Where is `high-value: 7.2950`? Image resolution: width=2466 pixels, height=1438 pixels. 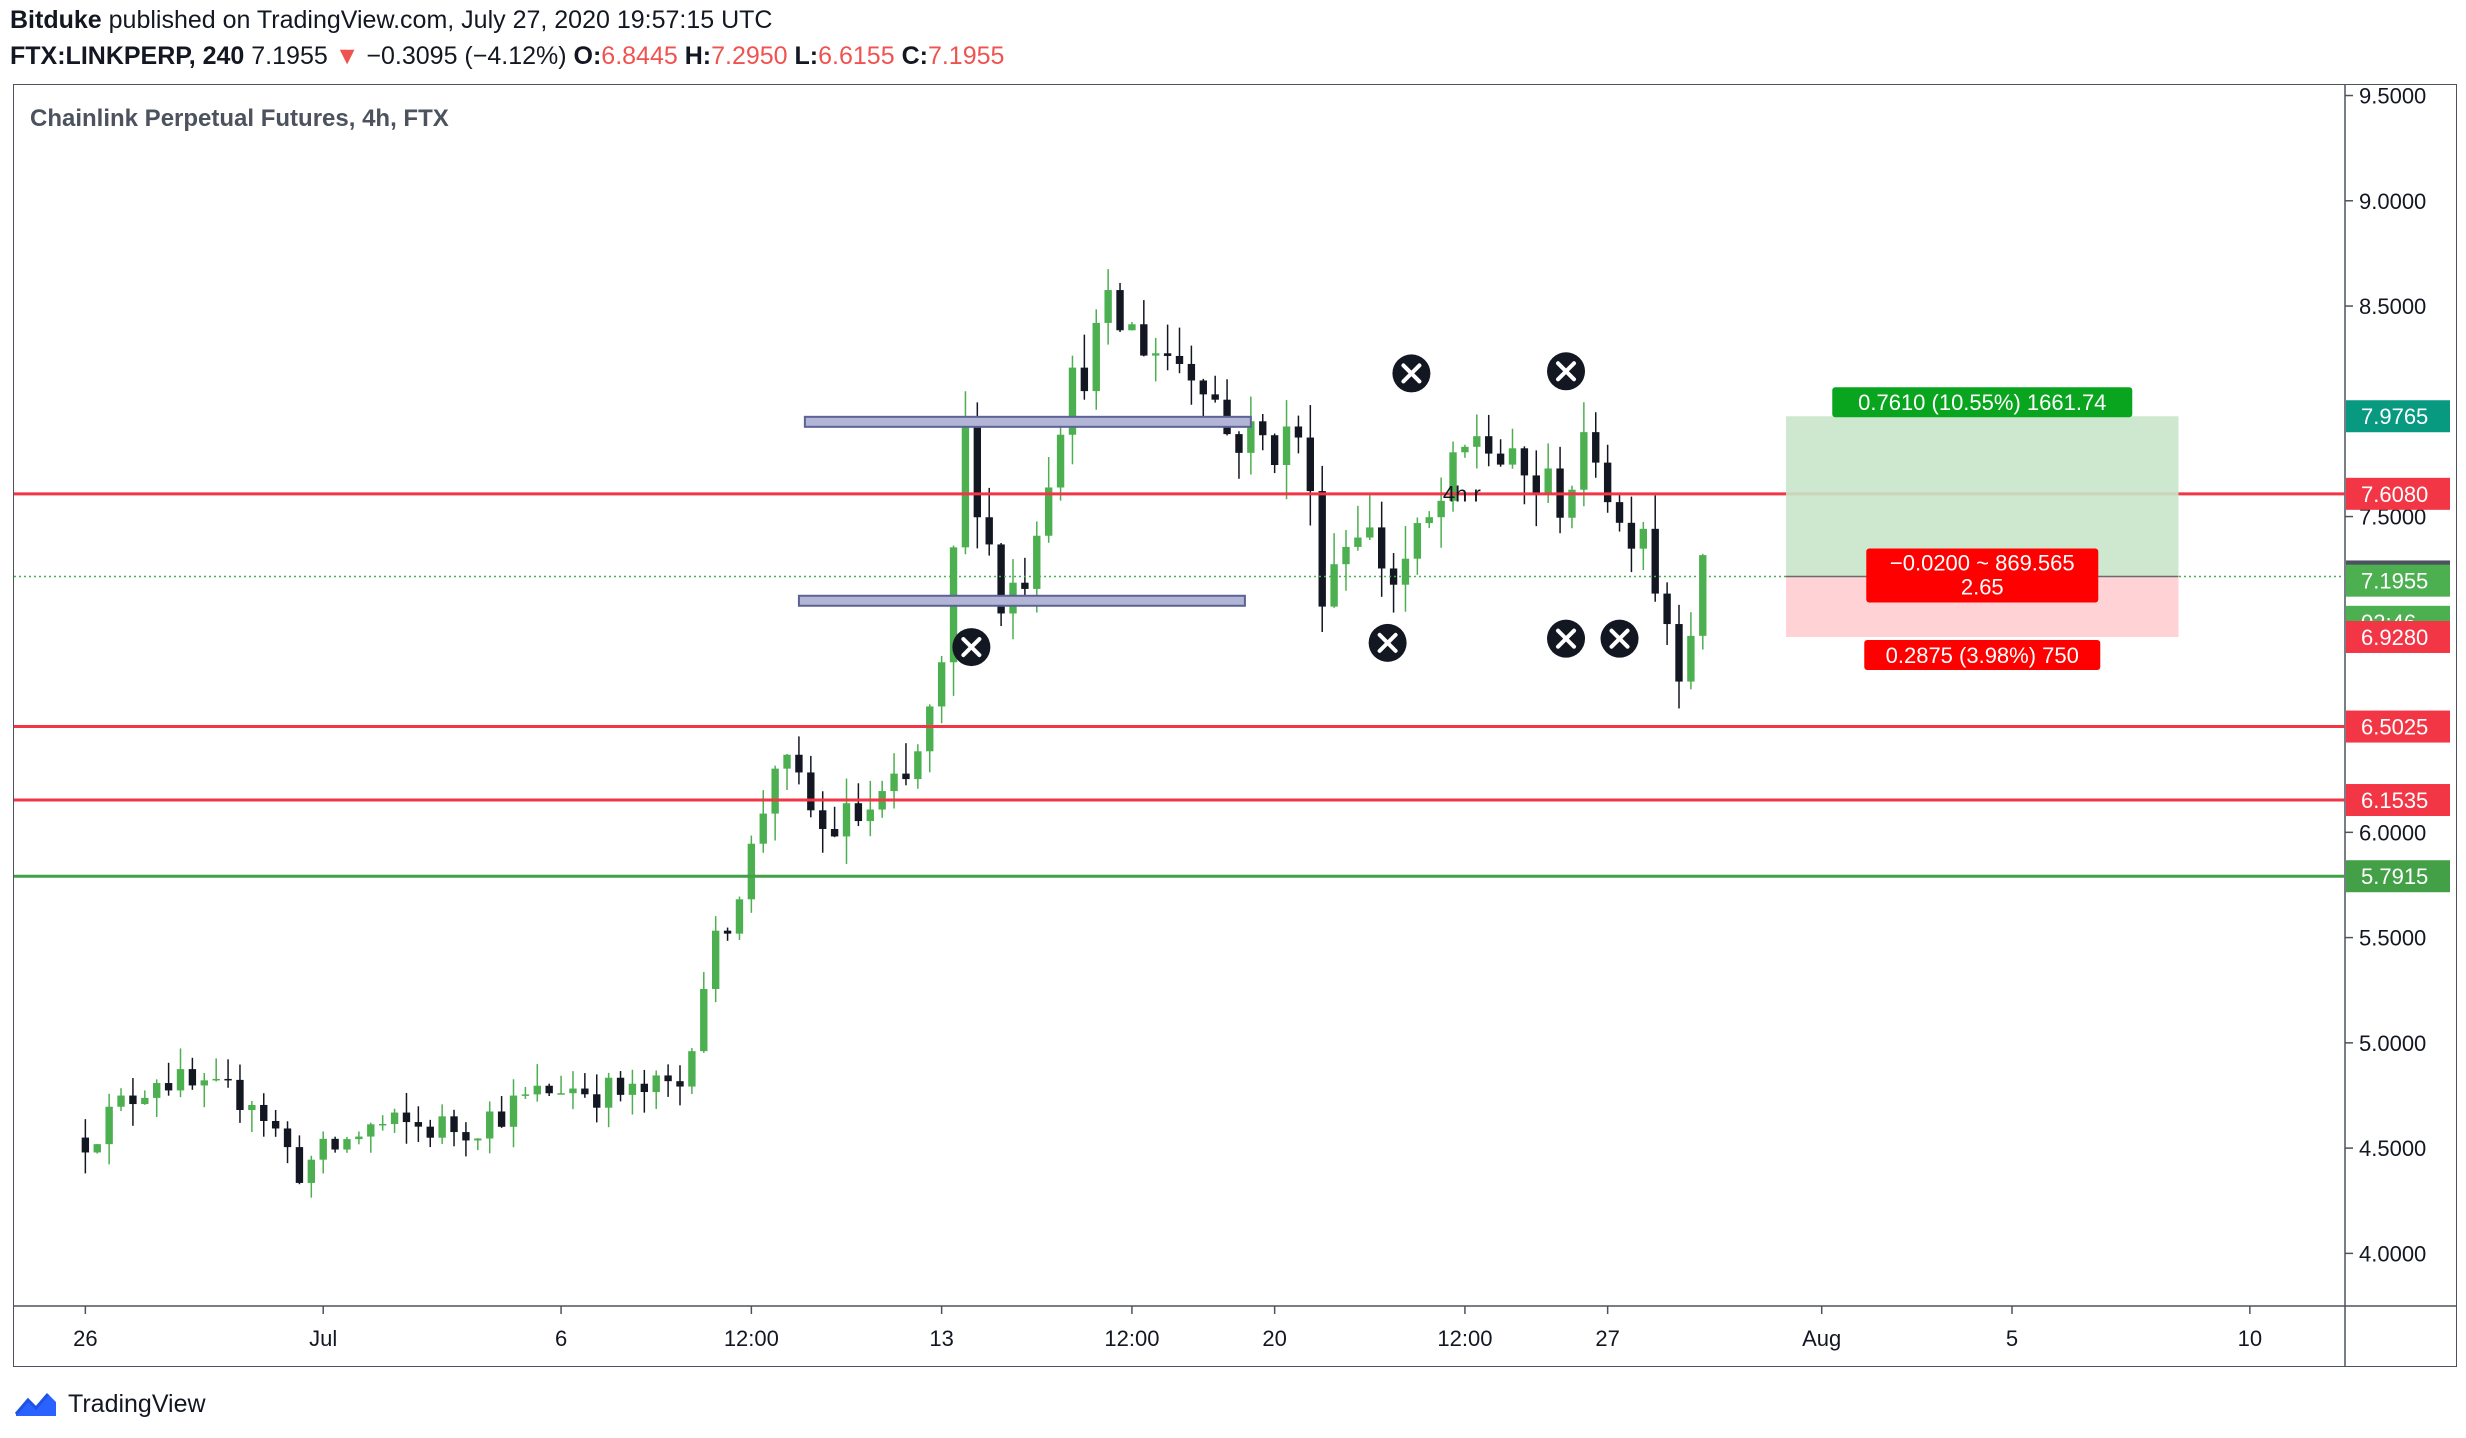 high-value: 7.2950 is located at coordinates (749, 56).